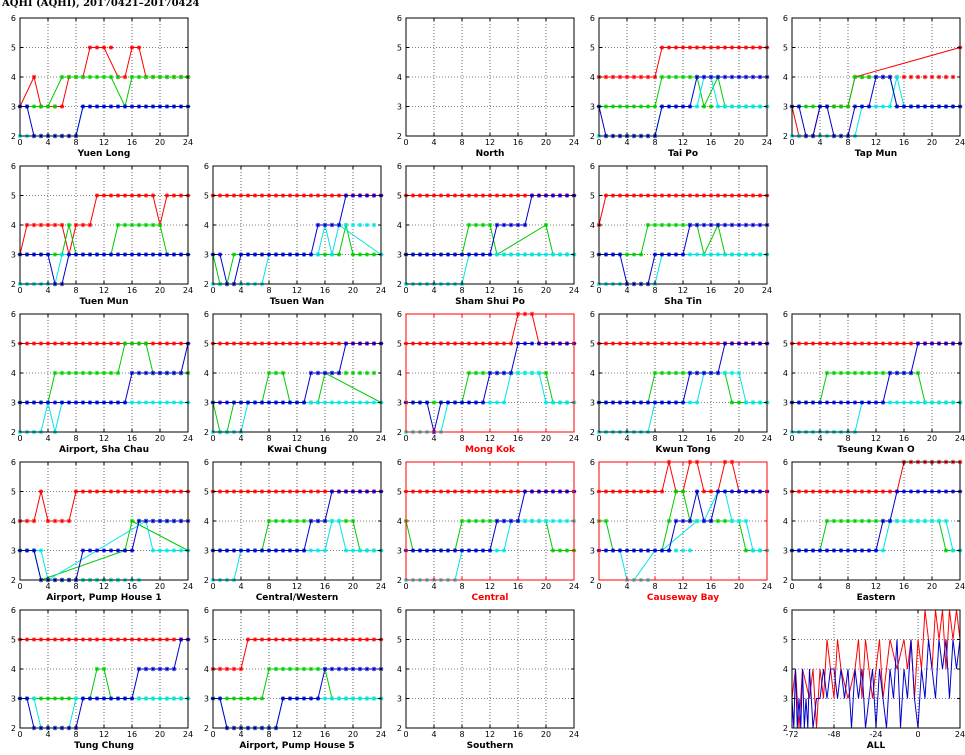 The width and height of the screenshot is (965, 755). Describe the element at coordinates (876, 476) in the screenshot. I see `series-line-red` at that location.